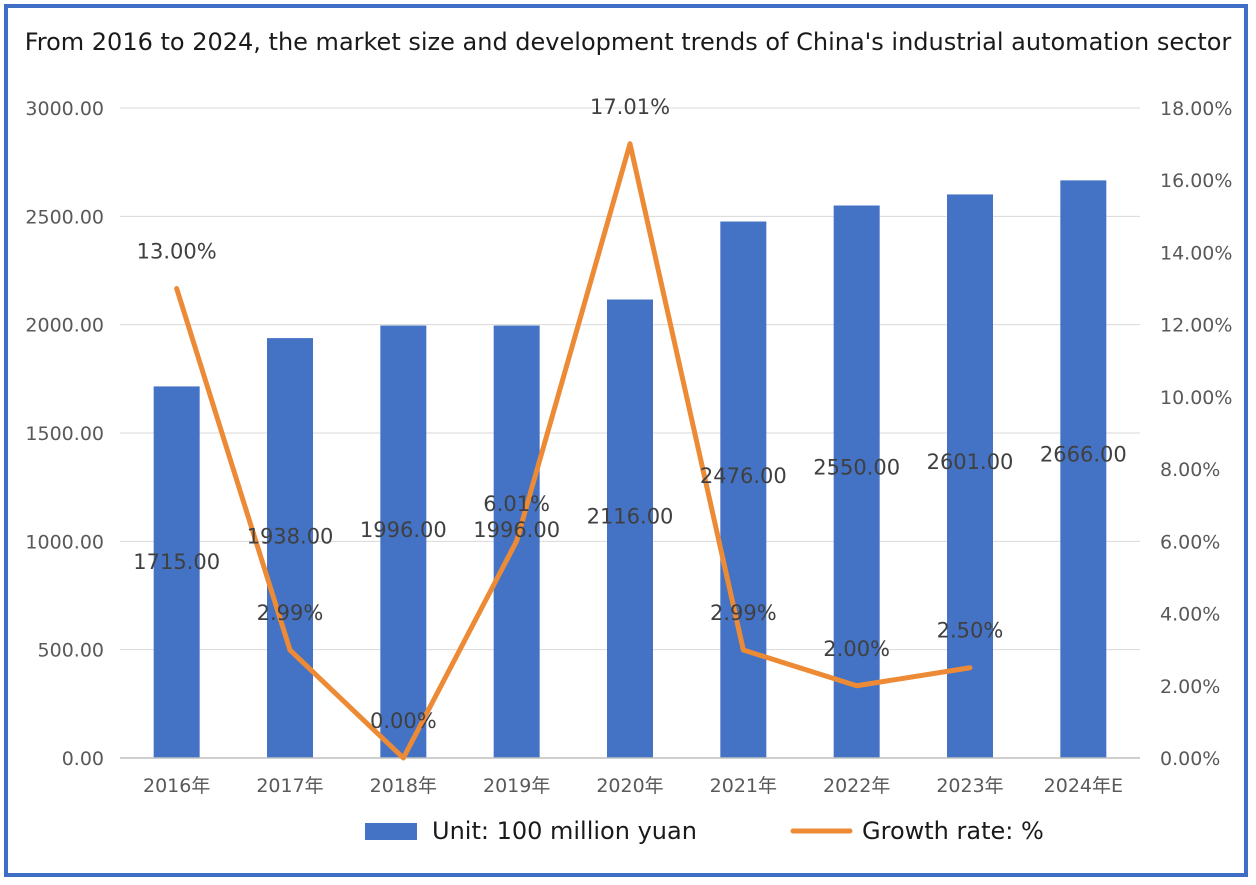 Image resolution: width=1256 pixels, height=885 pixels. Describe the element at coordinates (64, 434) in the screenshot. I see `left-tick-label: 1500.00` at that location.